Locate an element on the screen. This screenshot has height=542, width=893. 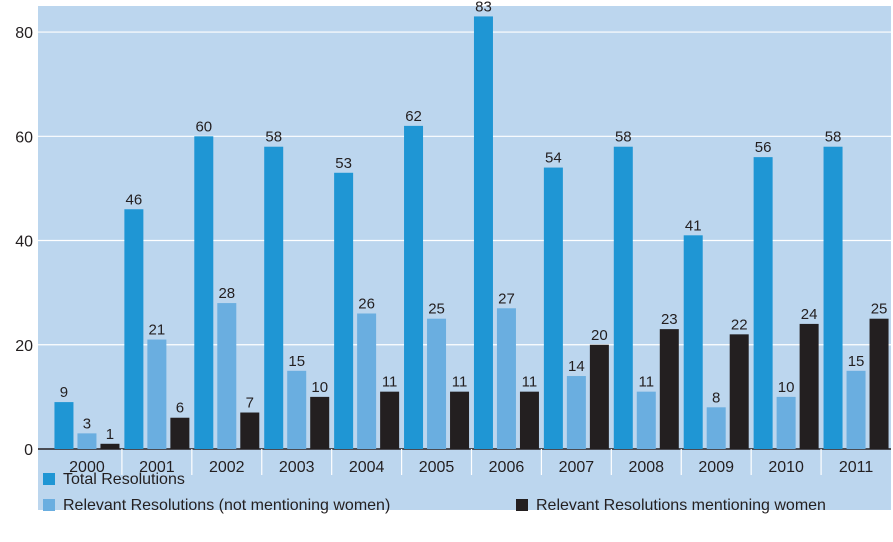
data-label-2-2007: 14 is located at coordinates (576, 366).